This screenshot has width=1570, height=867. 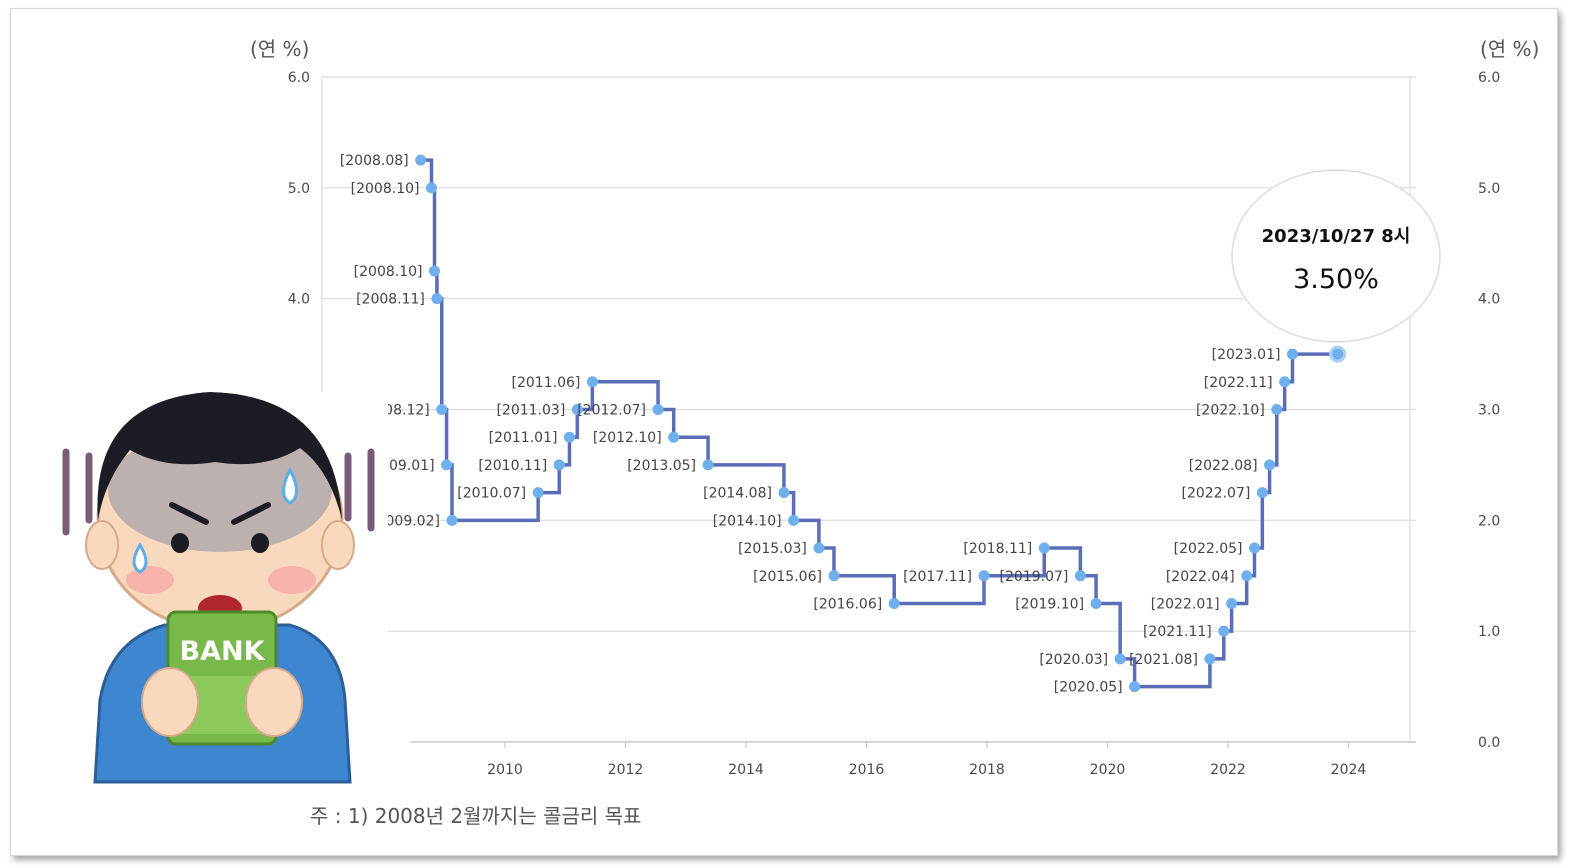 What do you see at coordinates (279, 49) in the screenshot?
I see `left-unit-label: (연 %)` at bounding box center [279, 49].